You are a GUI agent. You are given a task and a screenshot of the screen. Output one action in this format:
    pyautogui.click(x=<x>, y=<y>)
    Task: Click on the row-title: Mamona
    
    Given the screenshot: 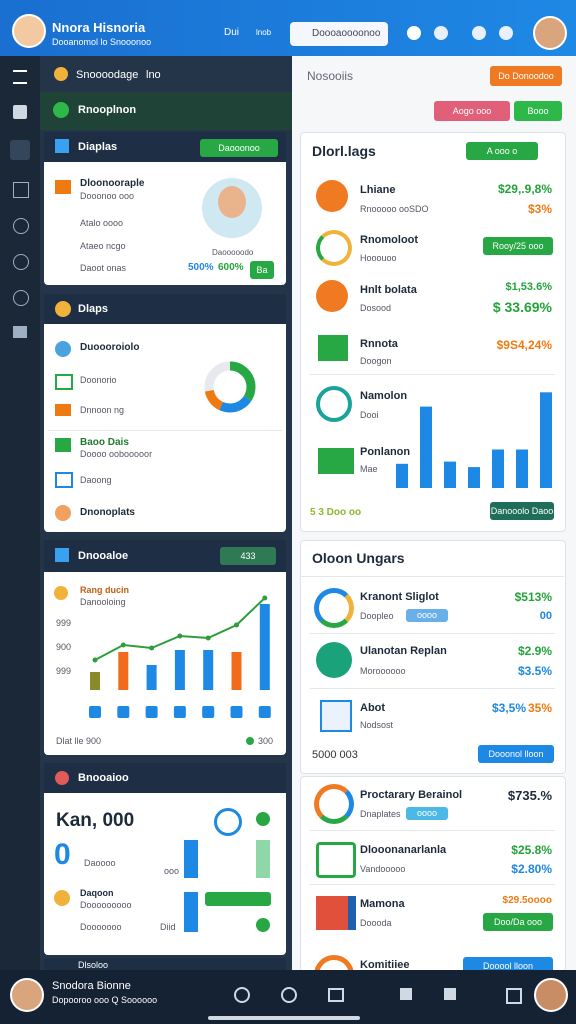 What is the action you would take?
    pyautogui.click(x=382, y=904)
    